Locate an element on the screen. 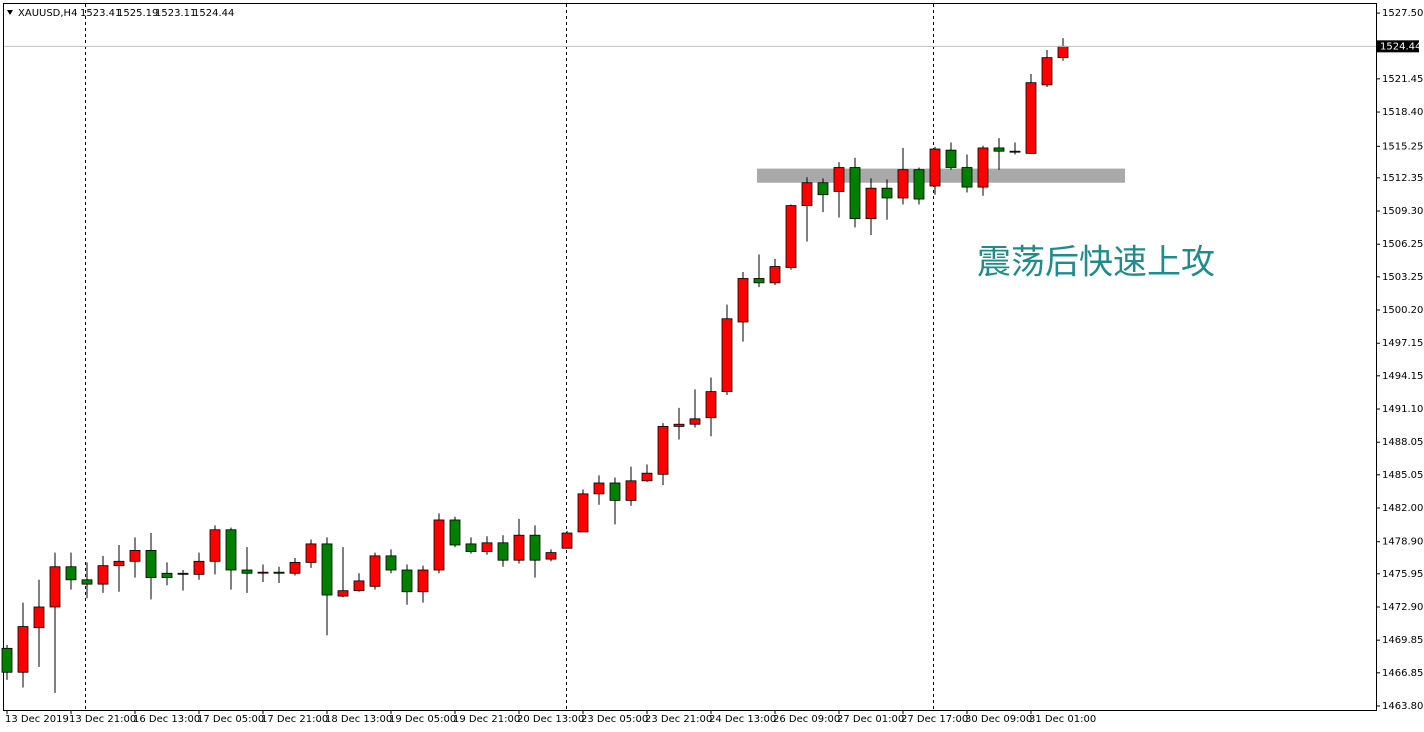 The height and width of the screenshot is (732, 1424). symbol: XAUUSD,H4 is located at coordinates (47, 13).